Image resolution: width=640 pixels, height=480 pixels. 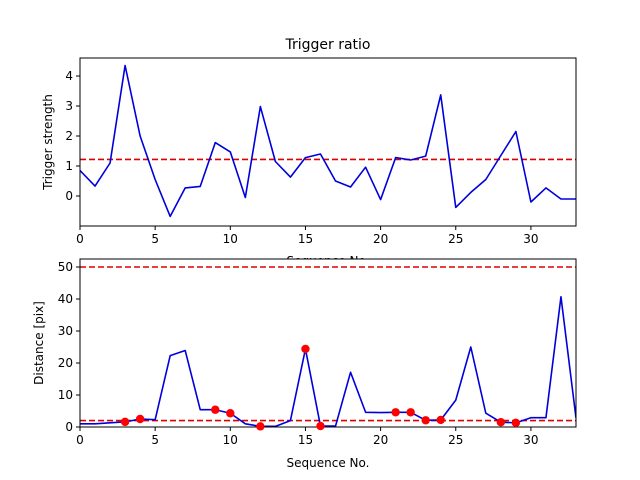 I want to click on chart-title: Trigger ratio, so click(x=327, y=45).